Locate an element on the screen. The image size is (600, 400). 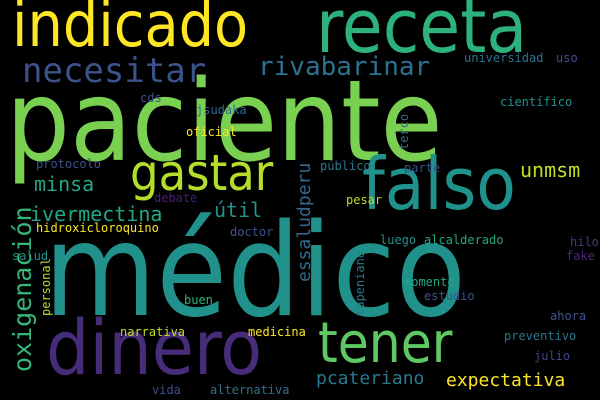
word-universidad: universidad is located at coordinates (504, 58).